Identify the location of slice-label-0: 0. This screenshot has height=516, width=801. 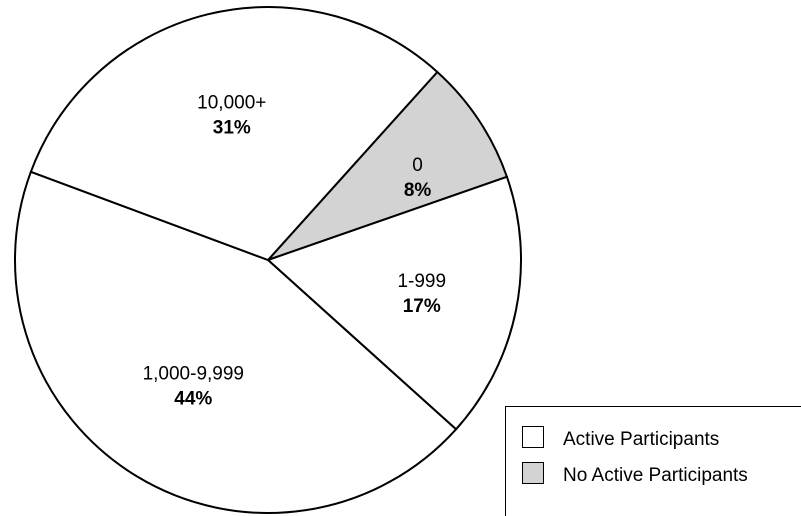
(417, 165).